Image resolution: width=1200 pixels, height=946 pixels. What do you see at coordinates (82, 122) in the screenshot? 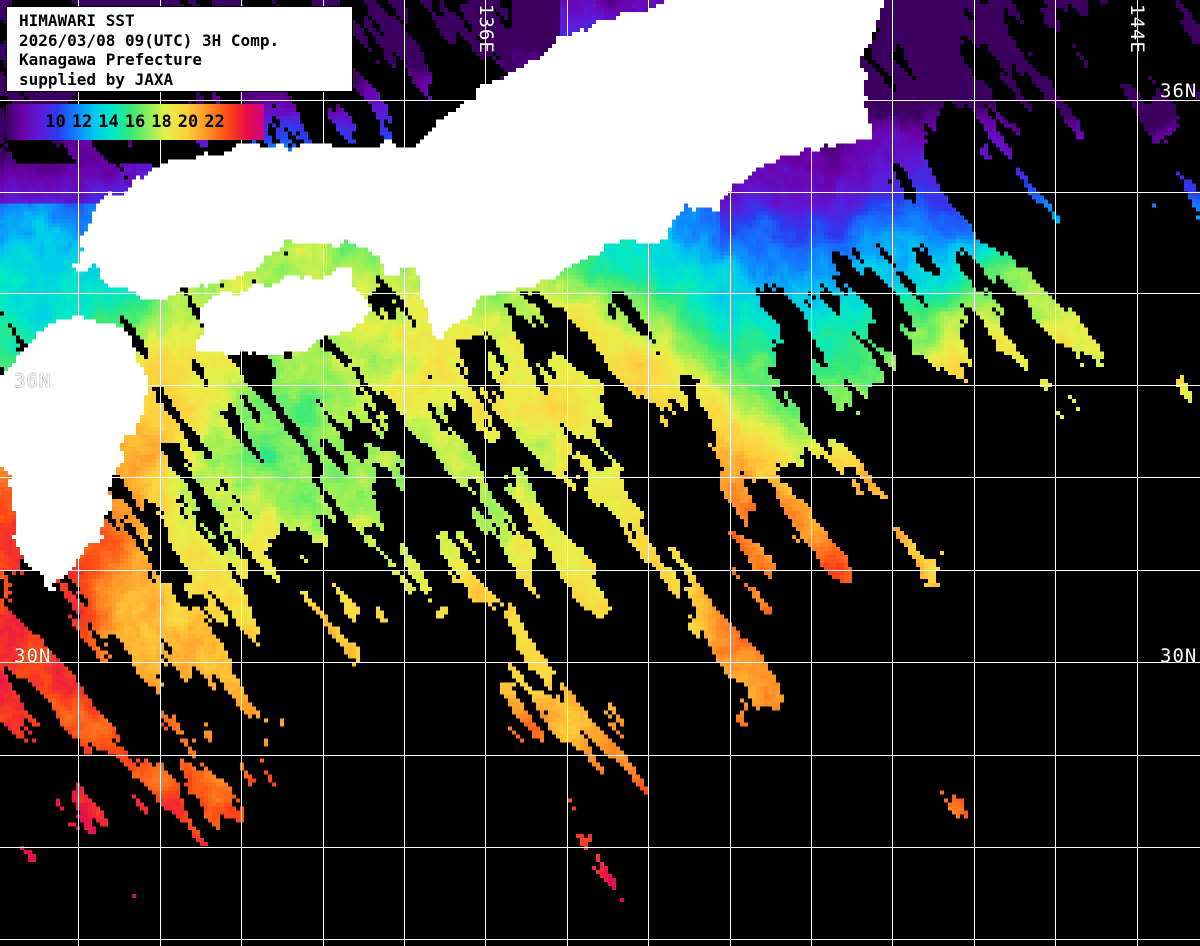
I see `colorbar-tick: 12` at bounding box center [82, 122].